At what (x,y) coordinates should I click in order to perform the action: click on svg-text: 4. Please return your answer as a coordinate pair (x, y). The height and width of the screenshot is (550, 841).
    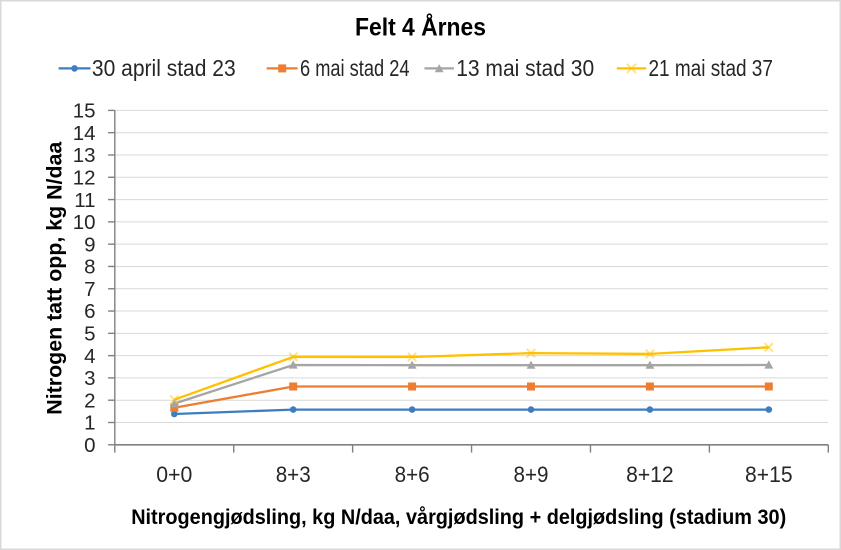
    Looking at the image, I should click on (89, 356).